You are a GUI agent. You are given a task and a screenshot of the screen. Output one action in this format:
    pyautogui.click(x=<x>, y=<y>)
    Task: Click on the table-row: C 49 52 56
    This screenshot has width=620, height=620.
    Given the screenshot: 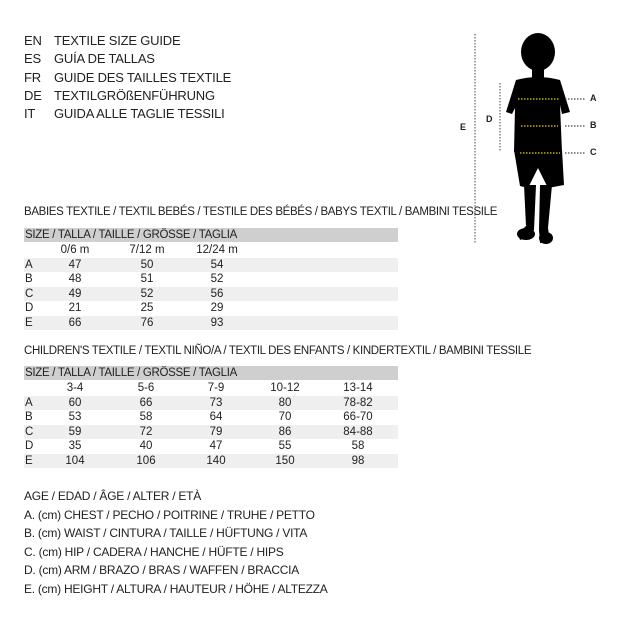 What is the action you would take?
    pyautogui.click(x=211, y=293)
    